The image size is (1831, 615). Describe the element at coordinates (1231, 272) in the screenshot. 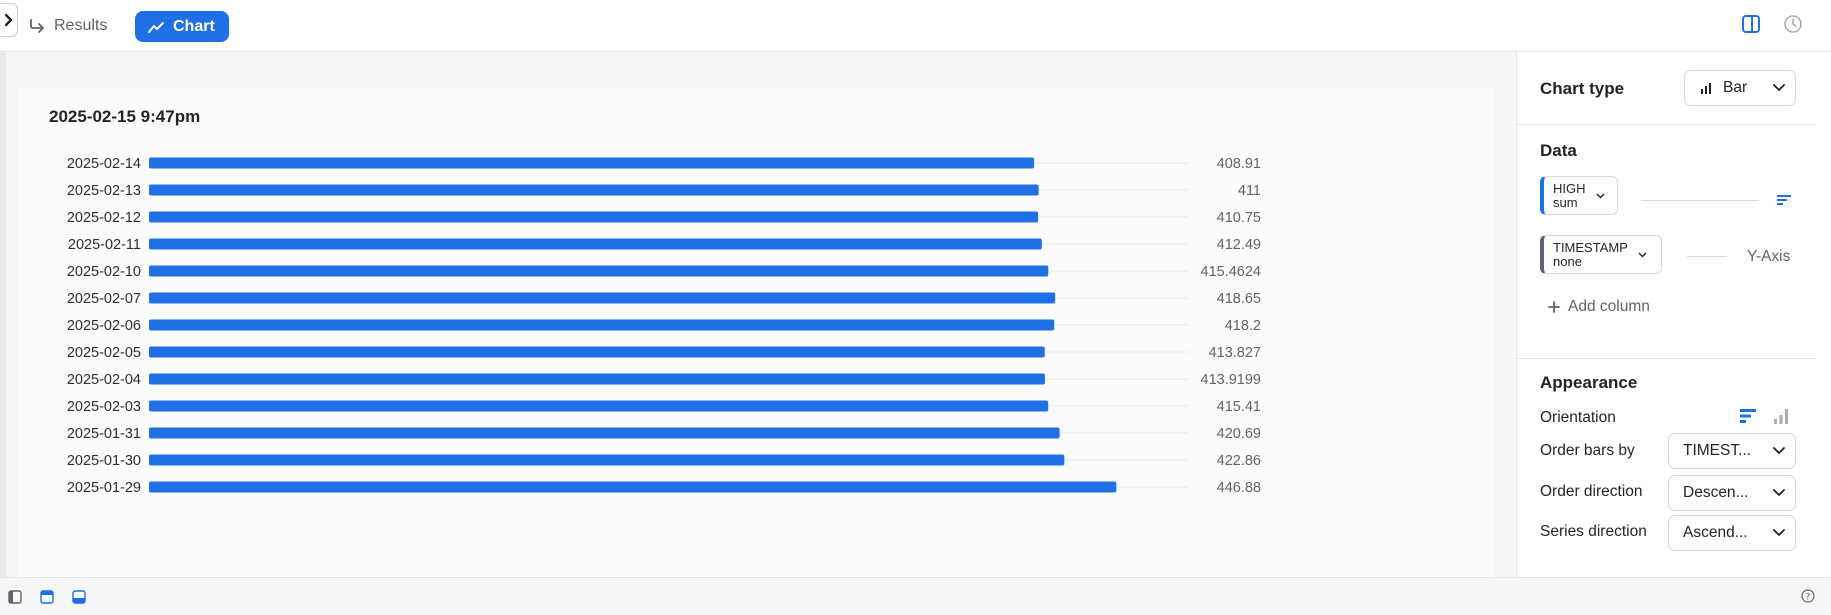

I see `data-label: 415.4624` at that location.